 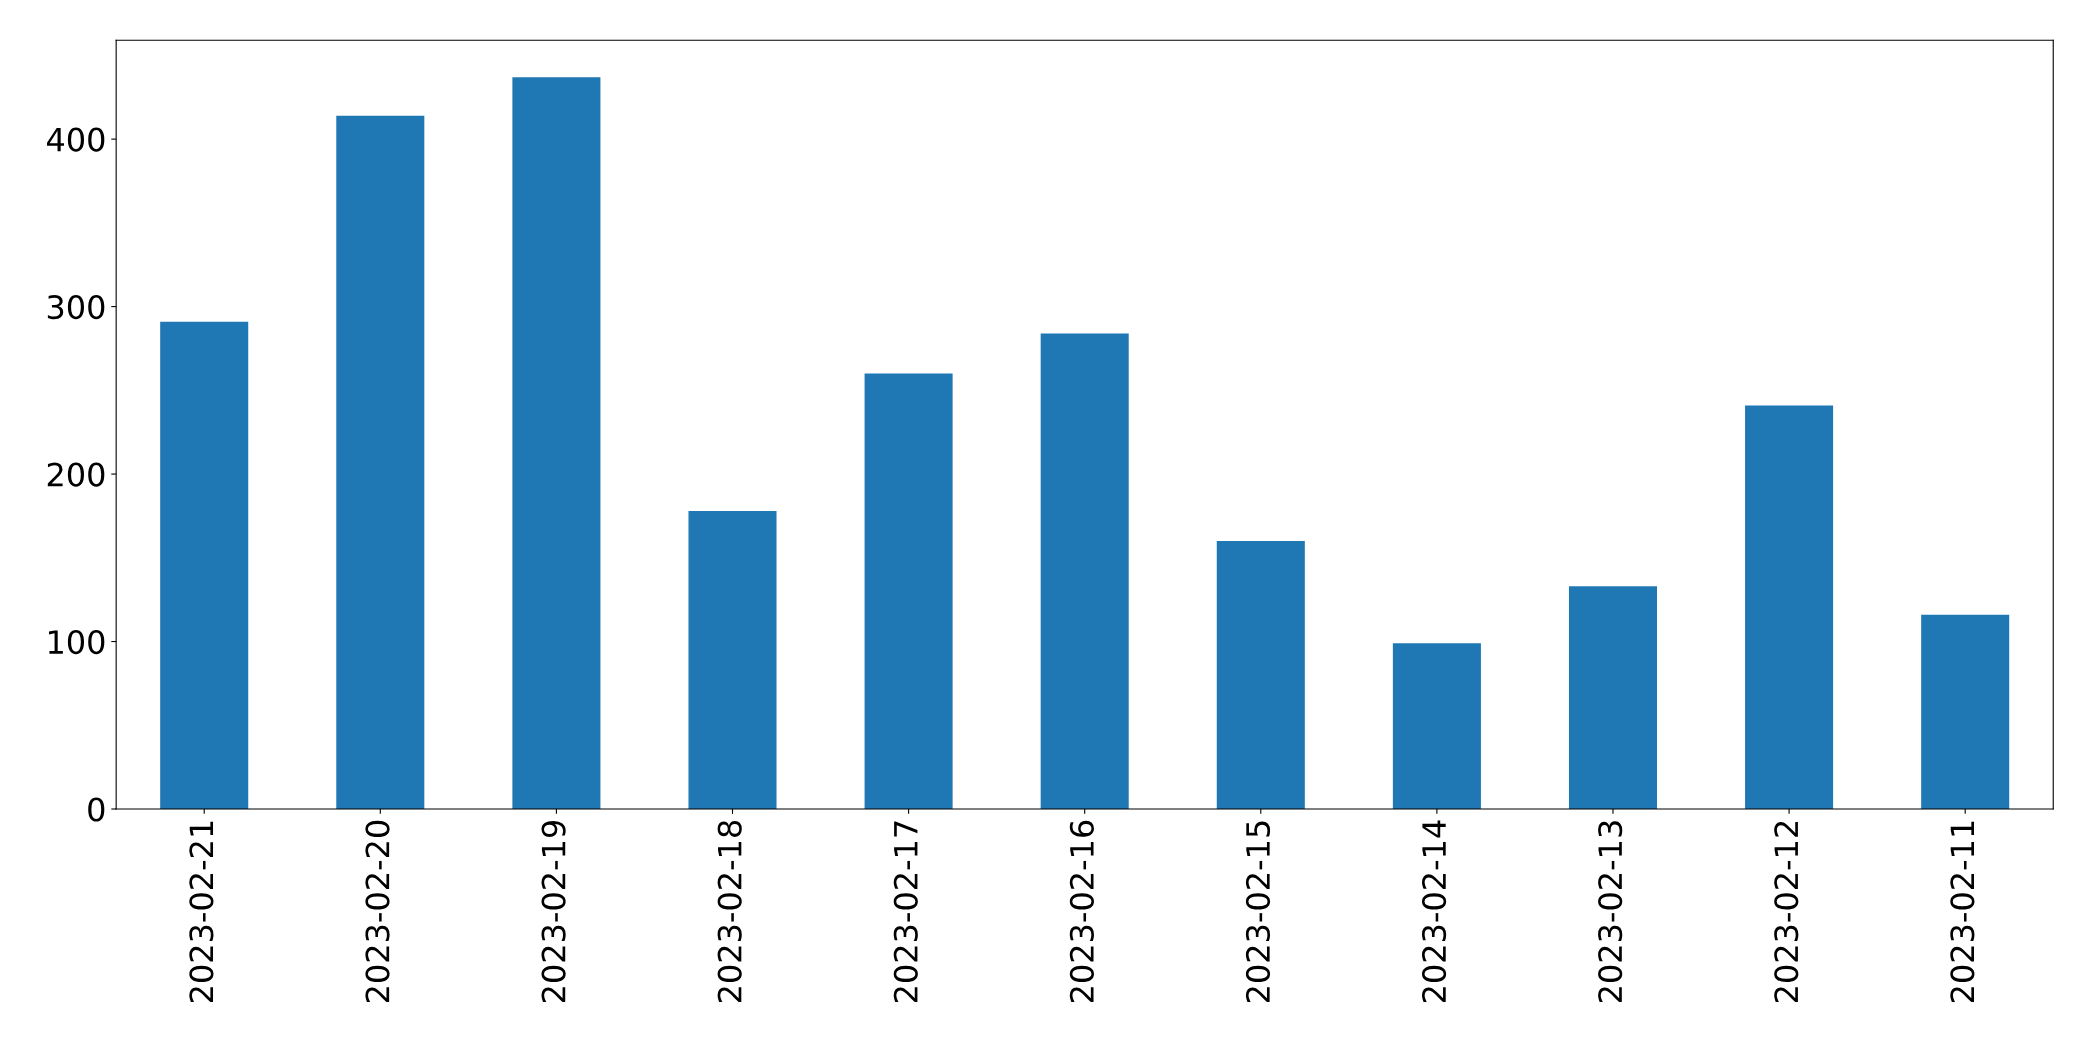 I want to click on x-tick-label: 2023-02-12, so click(x=1786, y=912).